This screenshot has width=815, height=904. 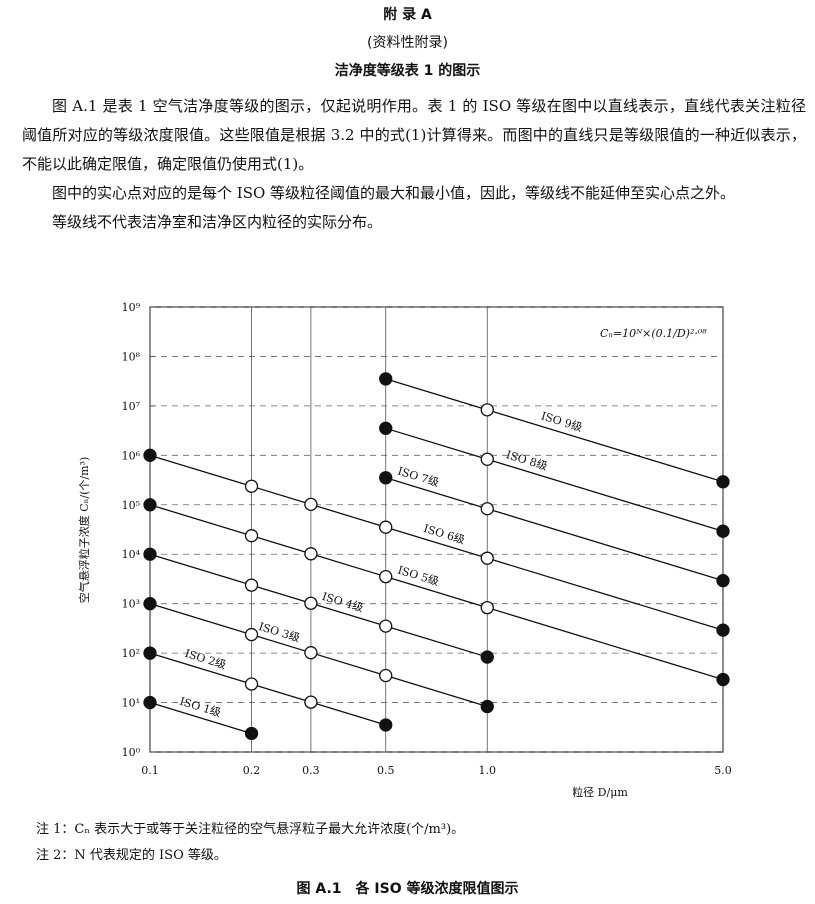 What do you see at coordinates (418, 477) in the screenshot?
I see `series-label: ISO 7级` at bounding box center [418, 477].